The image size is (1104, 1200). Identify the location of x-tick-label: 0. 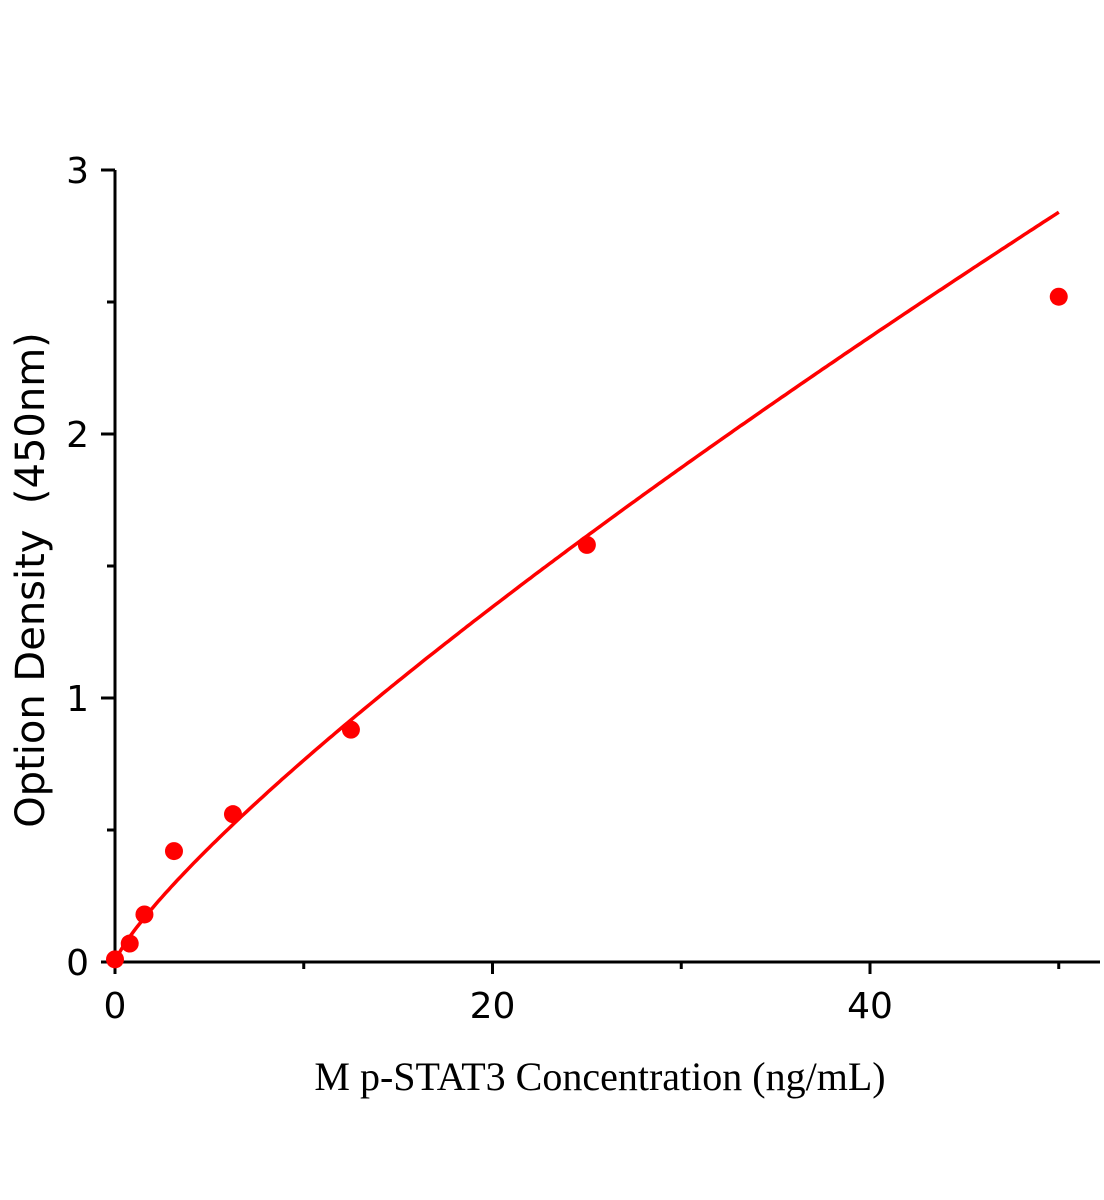
(115, 1006).